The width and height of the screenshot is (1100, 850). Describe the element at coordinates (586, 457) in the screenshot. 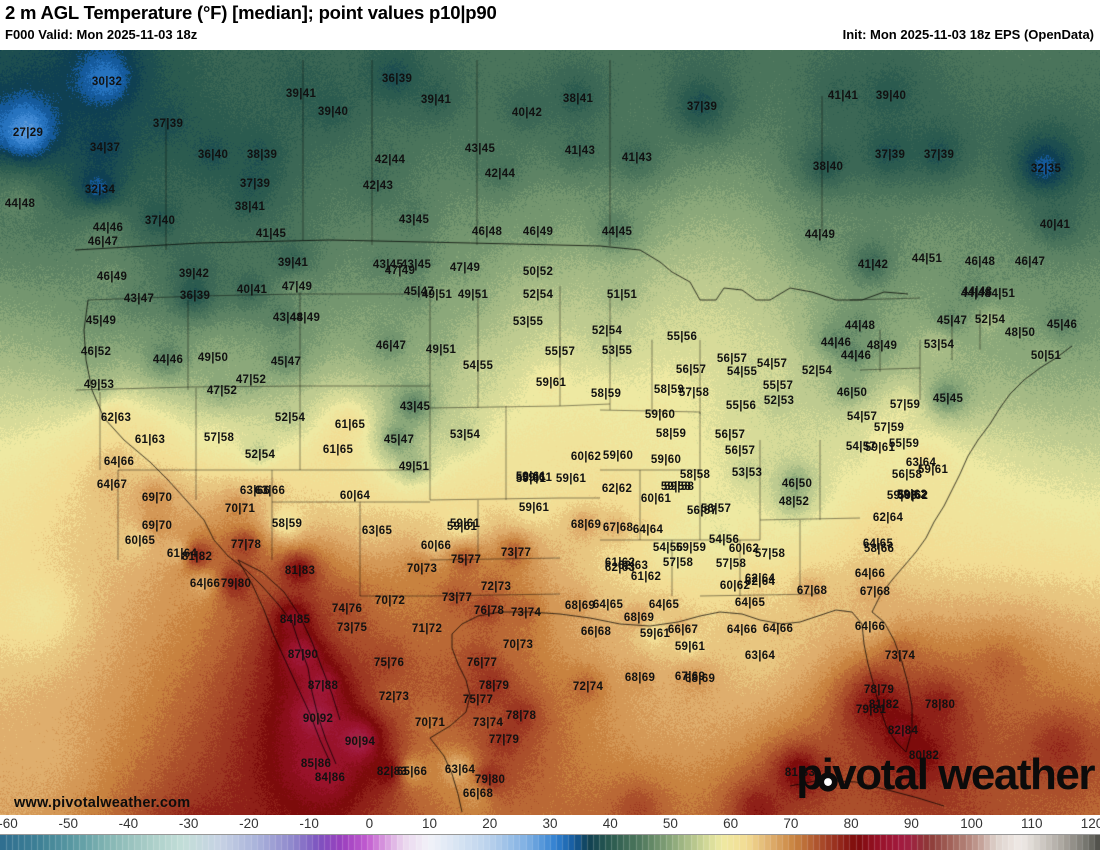

I see `map-point-value: 60|62` at that location.